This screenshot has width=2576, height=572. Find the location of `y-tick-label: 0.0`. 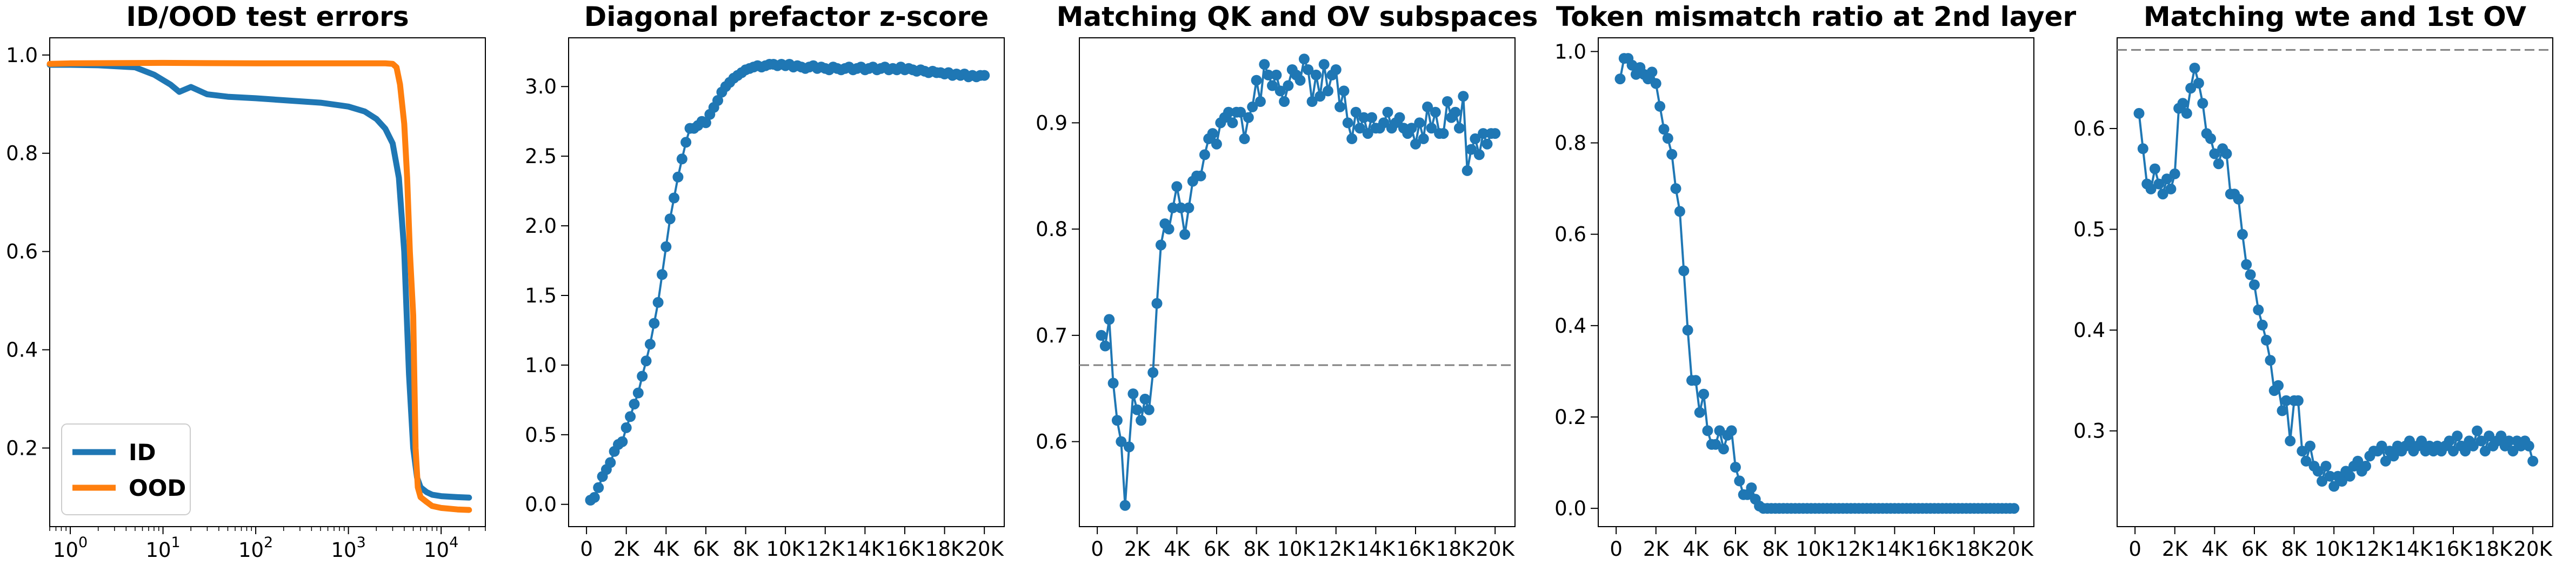

y-tick-label: 0.0 is located at coordinates (1570, 508).